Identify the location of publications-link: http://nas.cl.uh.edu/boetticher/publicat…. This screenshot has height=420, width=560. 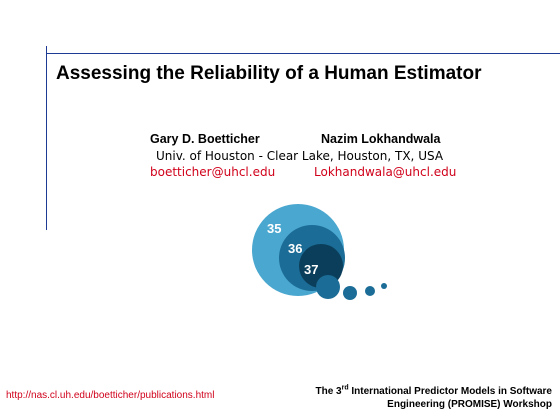
(110, 395).